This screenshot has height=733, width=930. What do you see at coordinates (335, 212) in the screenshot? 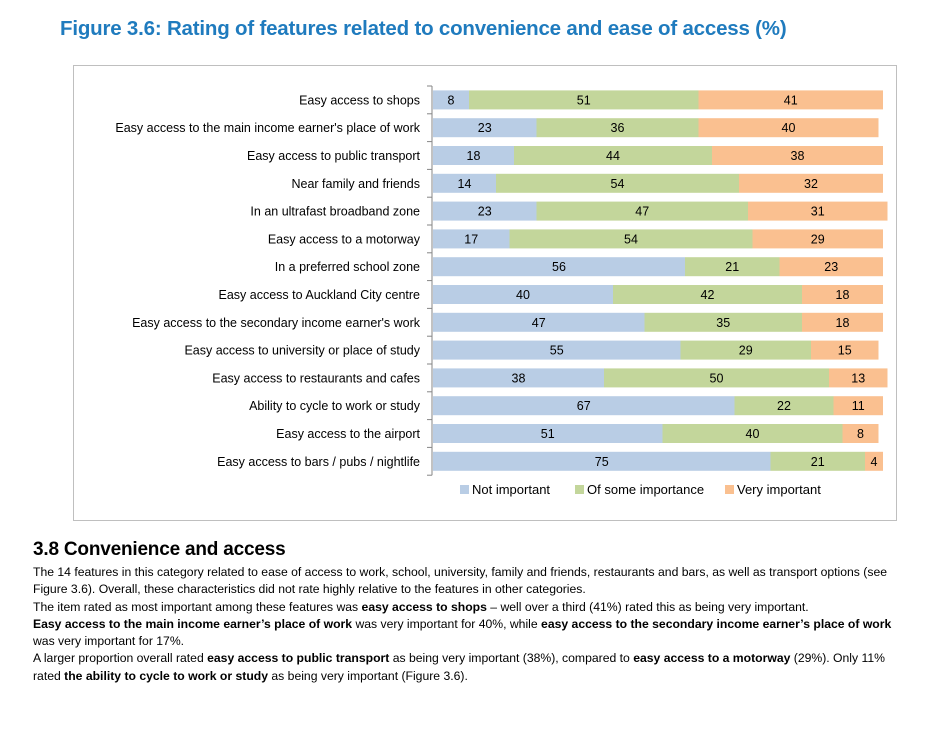
I see `category-label: In an ultrafast broadband zone` at bounding box center [335, 212].